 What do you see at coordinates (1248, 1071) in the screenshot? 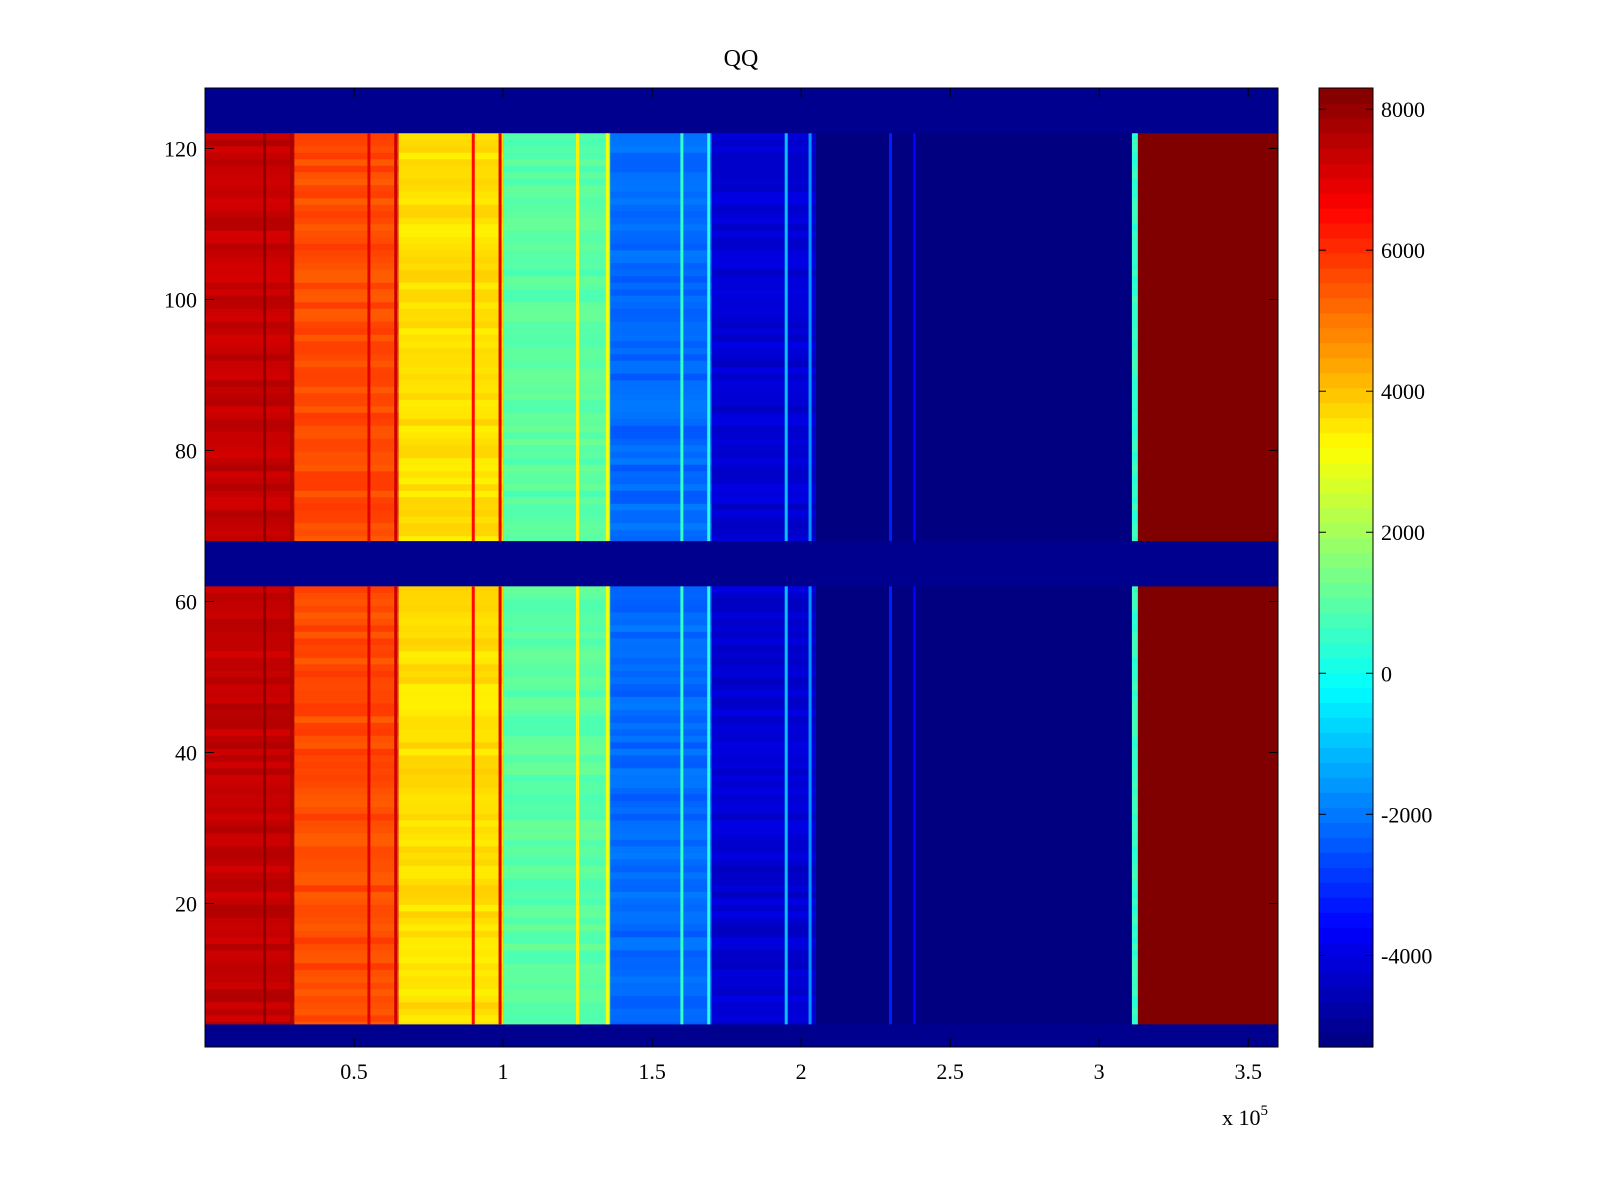
I see `x-tick-label: 3.5` at bounding box center [1248, 1071].